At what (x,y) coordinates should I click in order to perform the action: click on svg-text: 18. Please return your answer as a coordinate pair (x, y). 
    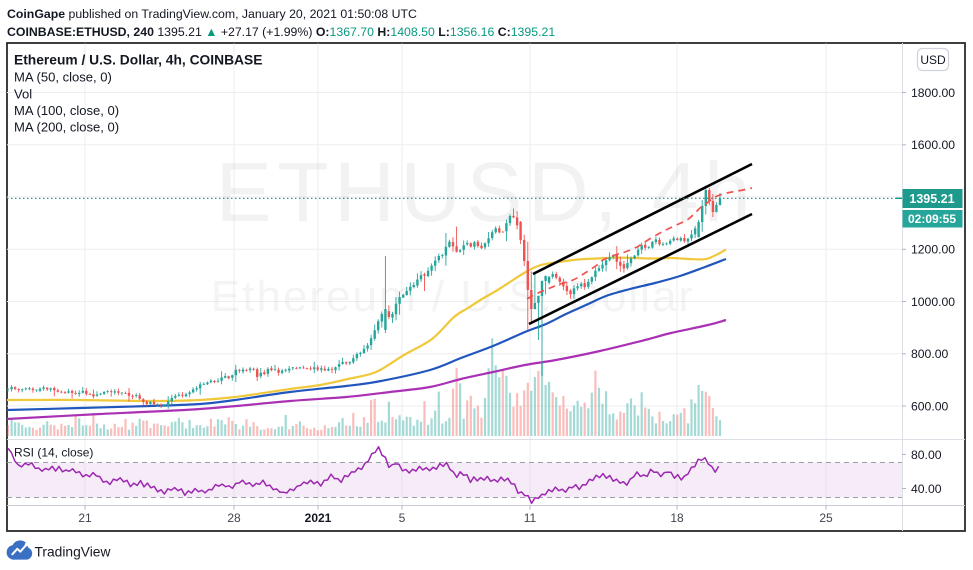
    Looking at the image, I should click on (677, 518).